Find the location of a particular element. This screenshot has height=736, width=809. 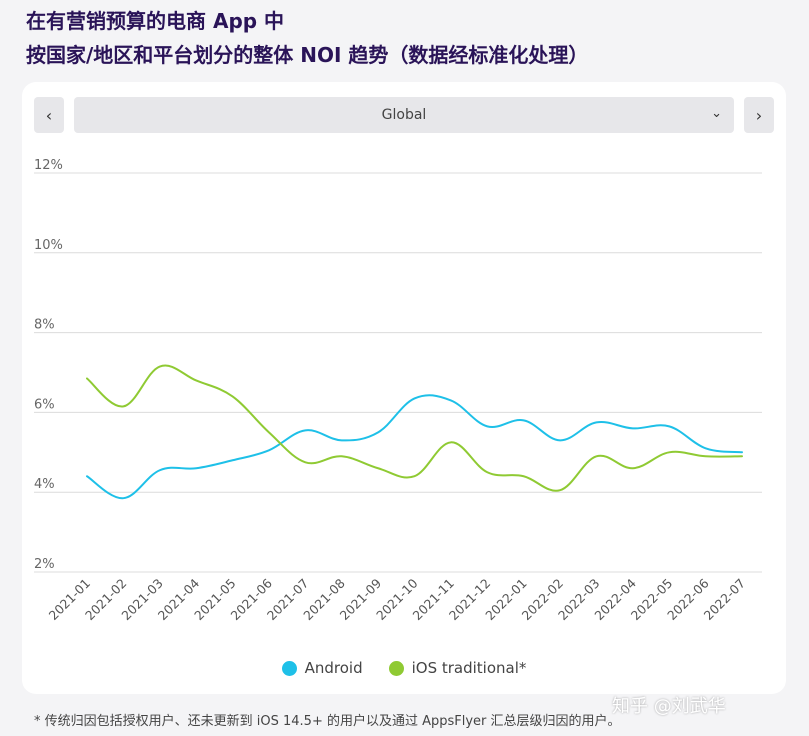

y-tick-label: 2% is located at coordinates (44, 564).